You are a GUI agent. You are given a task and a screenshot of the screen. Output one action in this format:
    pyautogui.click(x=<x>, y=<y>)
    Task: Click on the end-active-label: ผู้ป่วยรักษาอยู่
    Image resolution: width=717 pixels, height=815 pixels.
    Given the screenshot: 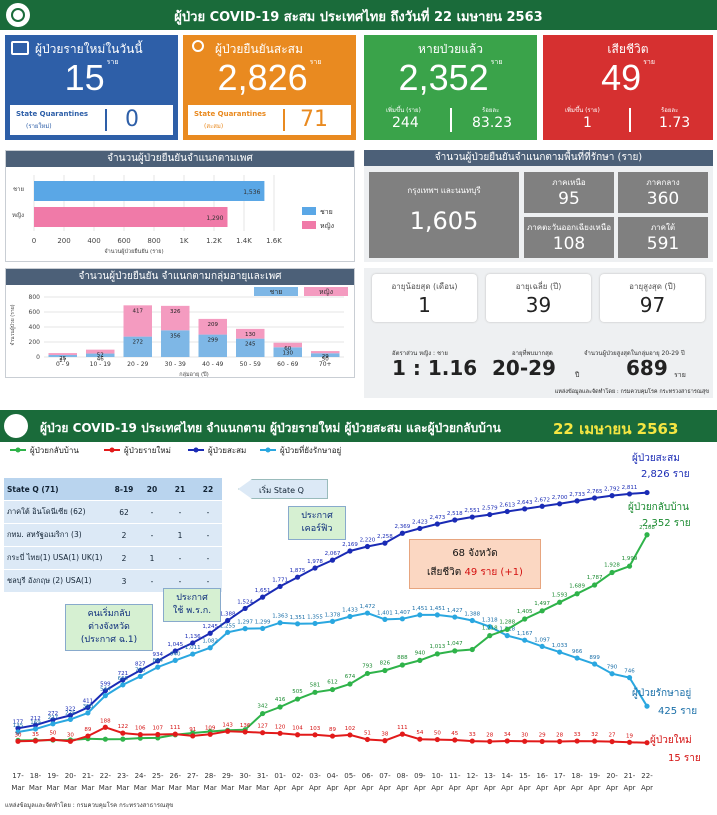 What is the action you would take?
    pyautogui.click(x=662, y=693)
    